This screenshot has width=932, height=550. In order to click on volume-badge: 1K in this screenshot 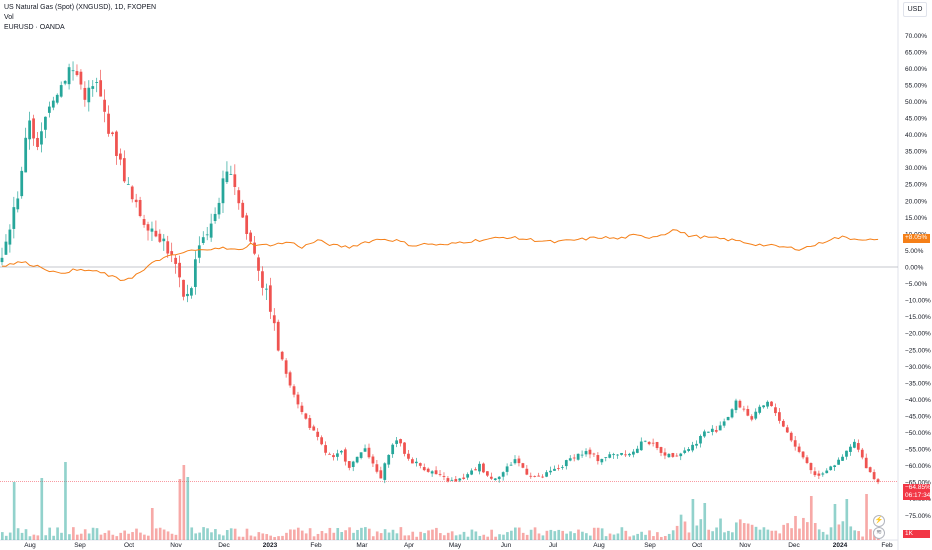, I will do `click(916, 534)`.